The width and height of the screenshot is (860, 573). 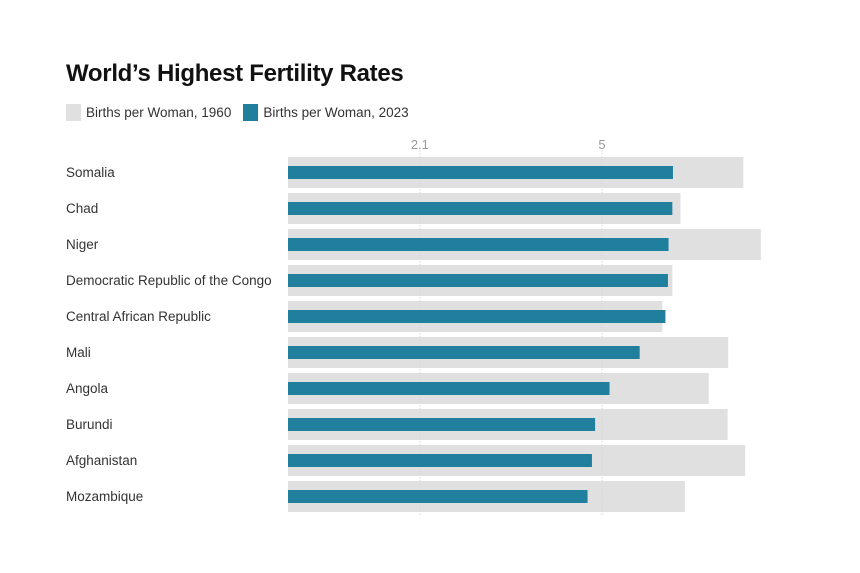 I want to click on category-label-somalia: Somalia, so click(x=90, y=172).